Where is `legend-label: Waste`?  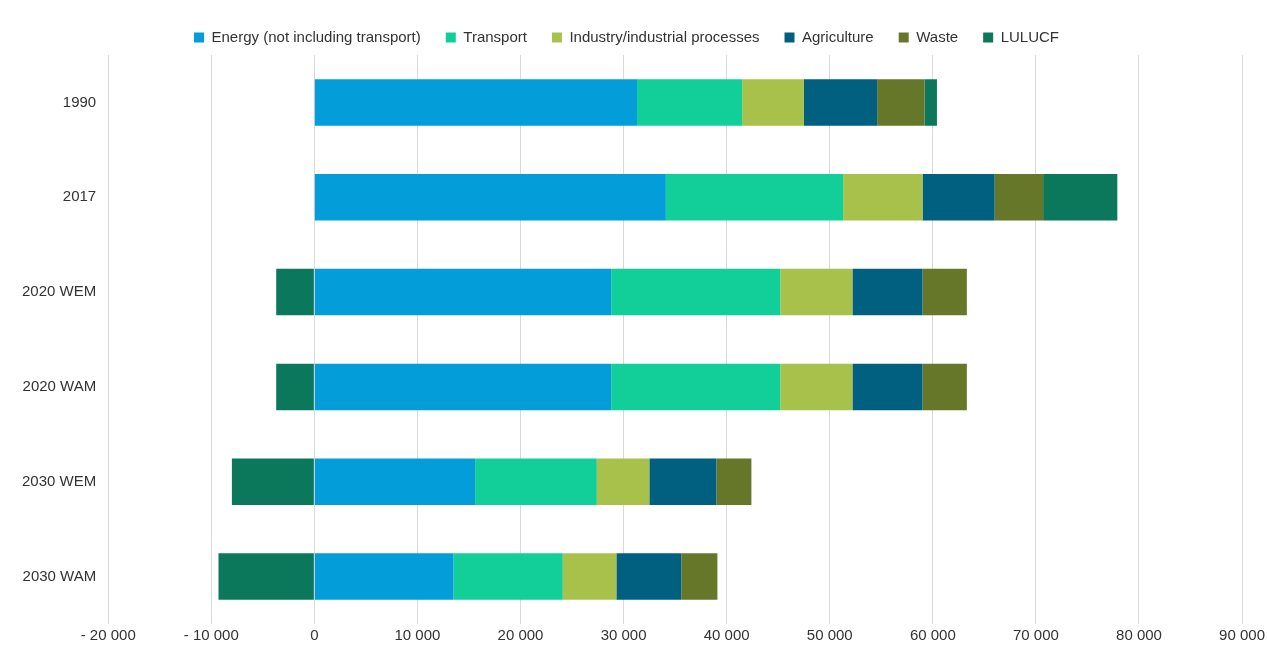 legend-label: Waste is located at coordinates (937, 36).